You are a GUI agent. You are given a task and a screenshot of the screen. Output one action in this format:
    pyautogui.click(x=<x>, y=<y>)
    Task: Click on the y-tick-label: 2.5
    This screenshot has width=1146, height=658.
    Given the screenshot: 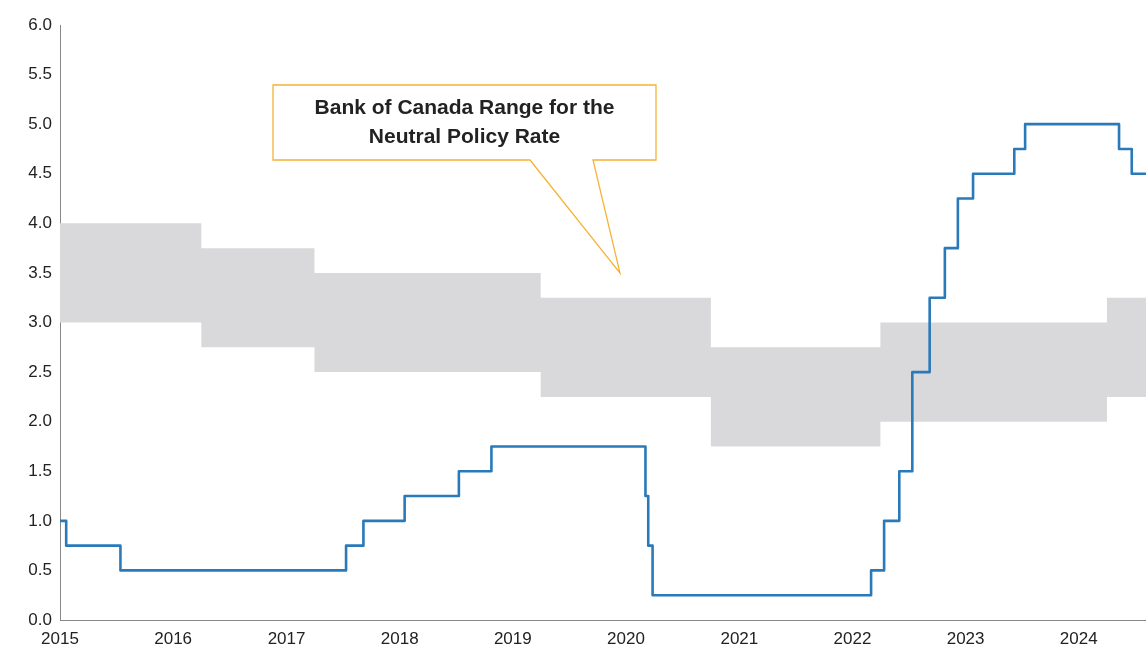 What is the action you would take?
    pyautogui.click(x=40, y=371)
    